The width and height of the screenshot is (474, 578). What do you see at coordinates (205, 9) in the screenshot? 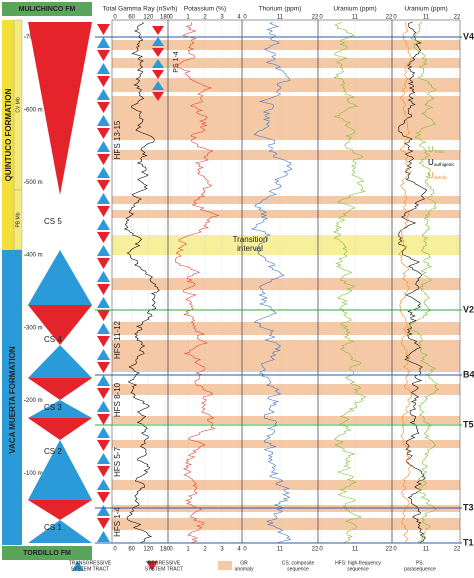
I see `track-title: Potassium (%)` at bounding box center [205, 9].